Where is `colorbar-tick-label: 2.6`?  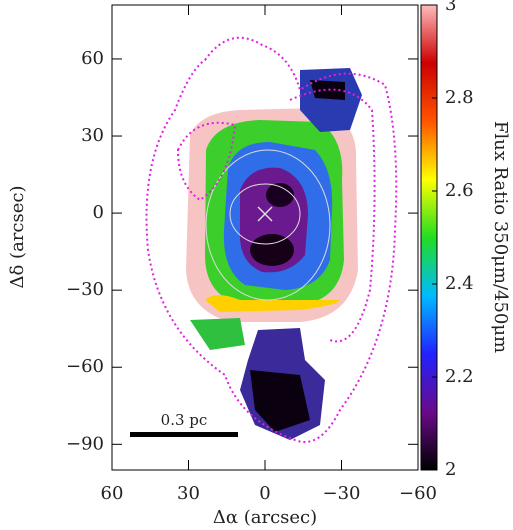
colorbar-tick-label: 2.6 is located at coordinates (459, 190).